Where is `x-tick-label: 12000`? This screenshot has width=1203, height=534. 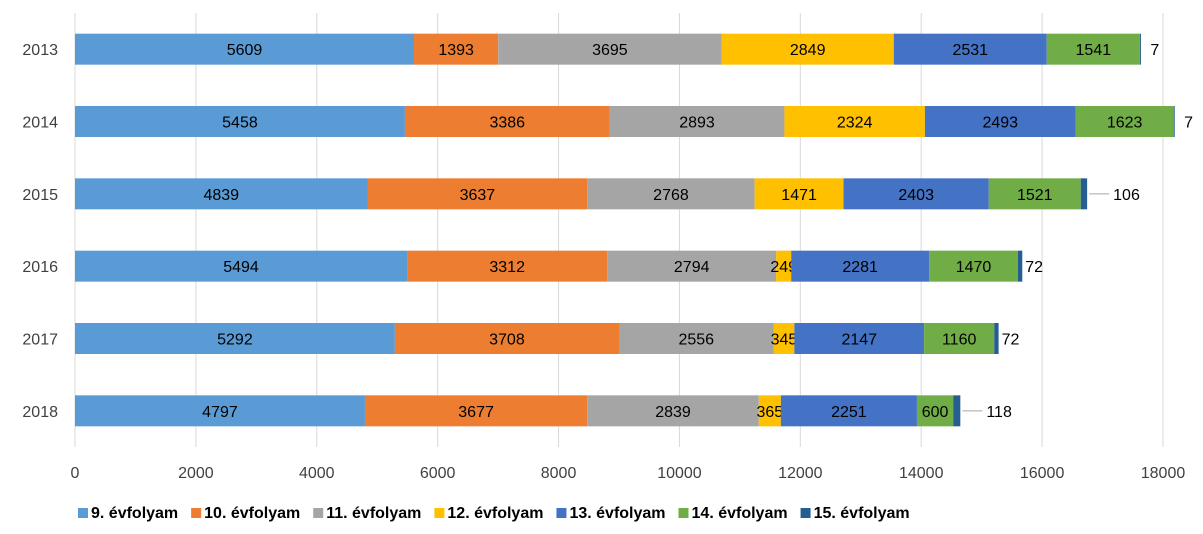 x-tick-label: 12000 is located at coordinates (800, 473).